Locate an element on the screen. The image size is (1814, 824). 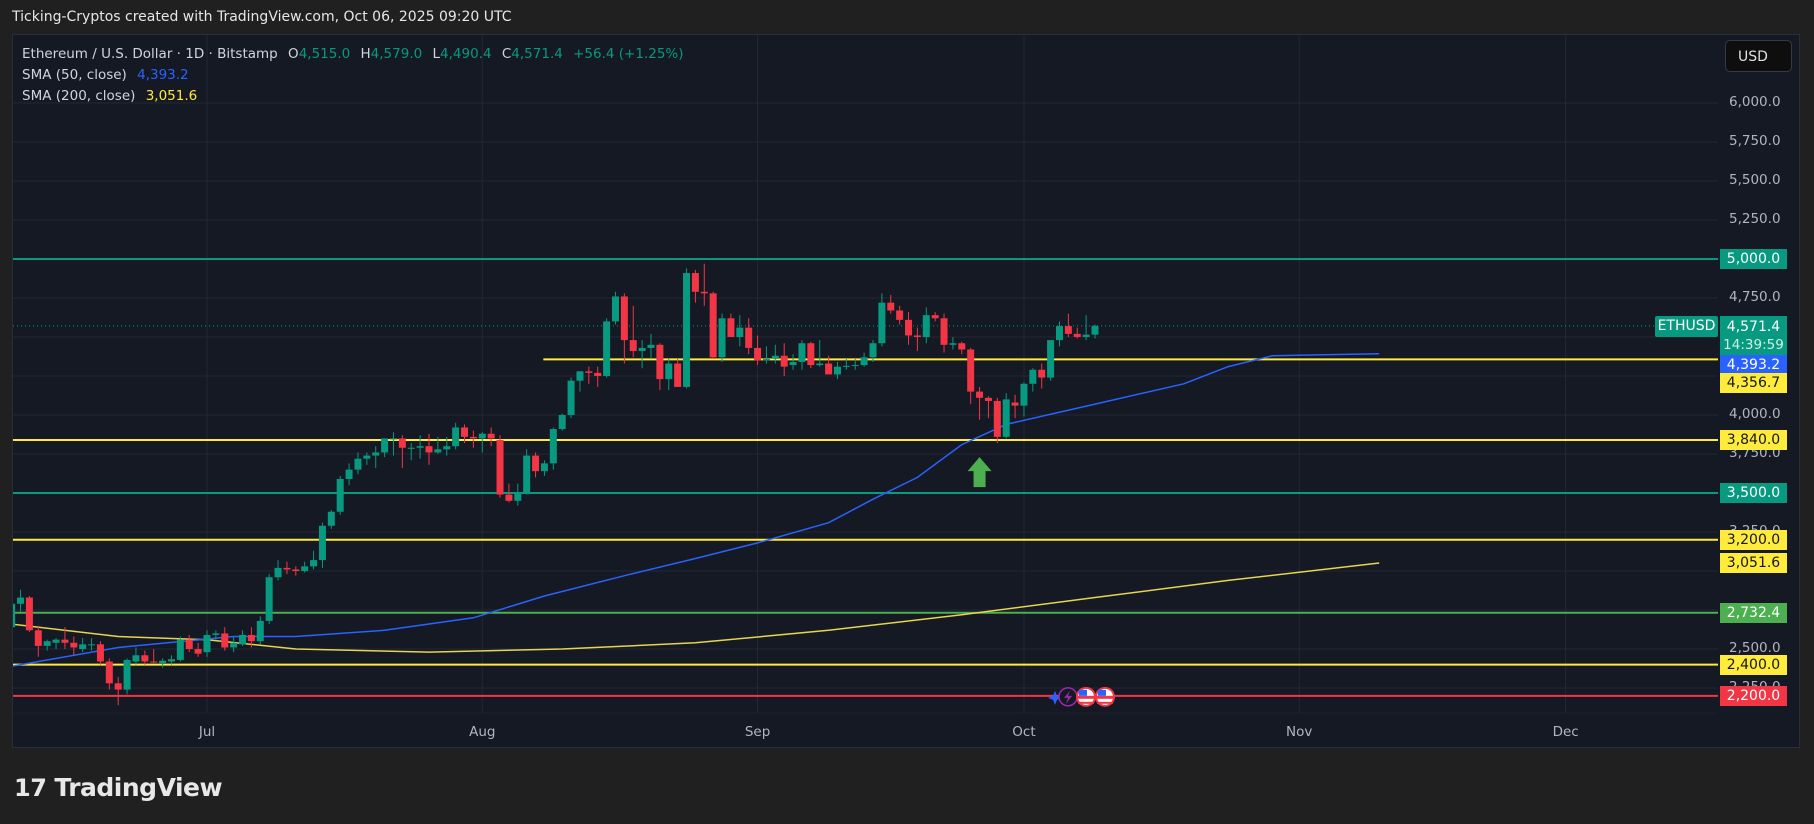
time-tick-label: Oct is located at coordinates (1024, 732).